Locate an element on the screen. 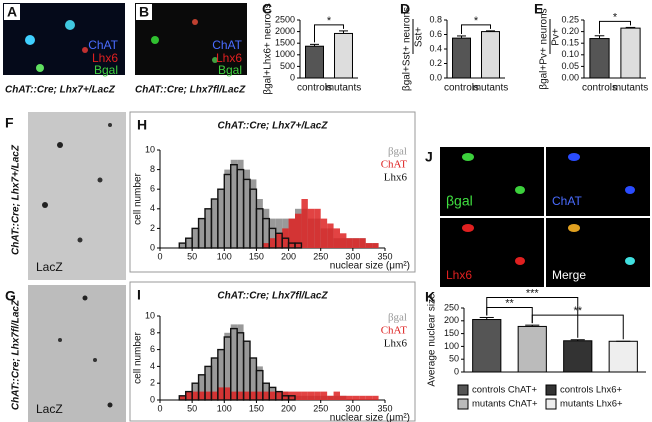 This screenshot has width=652, height=422. x-tick-label: 250 is located at coordinates (320, 256).